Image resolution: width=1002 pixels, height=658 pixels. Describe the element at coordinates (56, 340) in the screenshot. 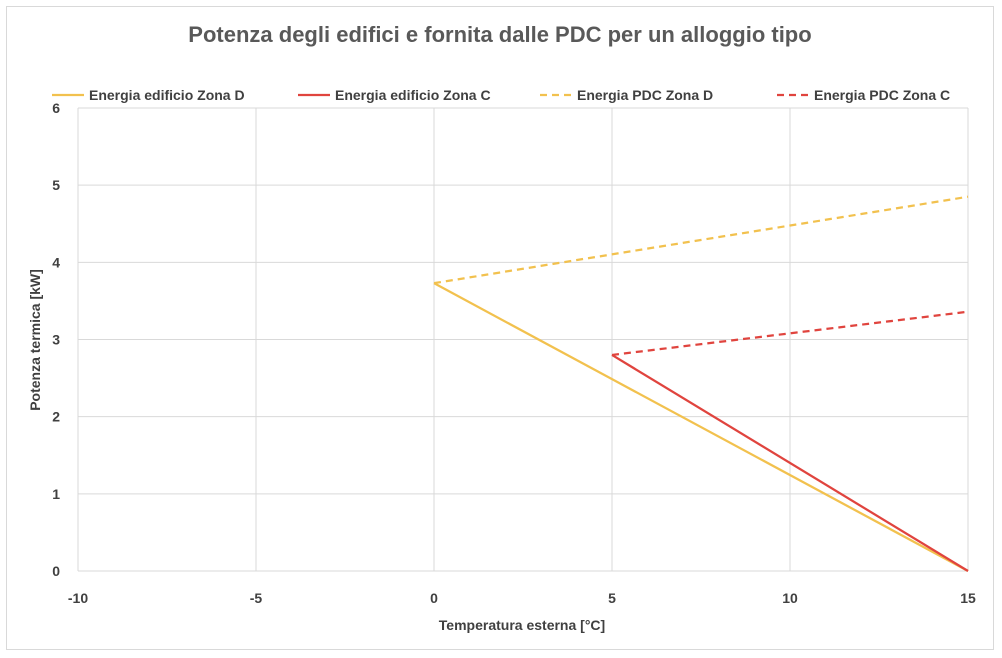

I see `y-tick-label: 3` at that location.